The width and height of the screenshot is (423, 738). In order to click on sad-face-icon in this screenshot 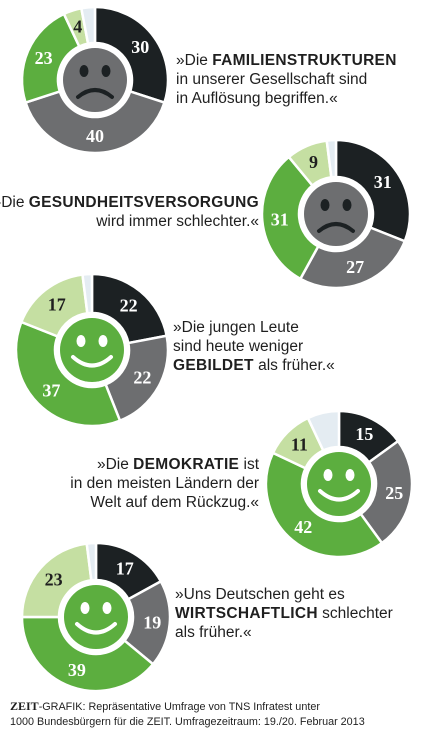, I will do `click(95, 80)`.